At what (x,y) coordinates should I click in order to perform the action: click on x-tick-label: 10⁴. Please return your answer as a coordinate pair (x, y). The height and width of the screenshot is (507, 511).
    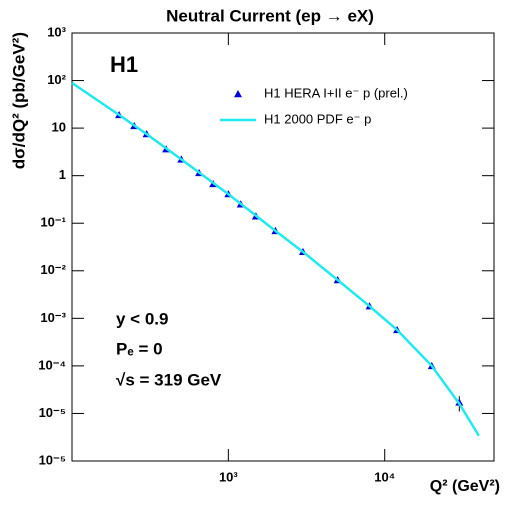
    Looking at the image, I should click on (384, 476).